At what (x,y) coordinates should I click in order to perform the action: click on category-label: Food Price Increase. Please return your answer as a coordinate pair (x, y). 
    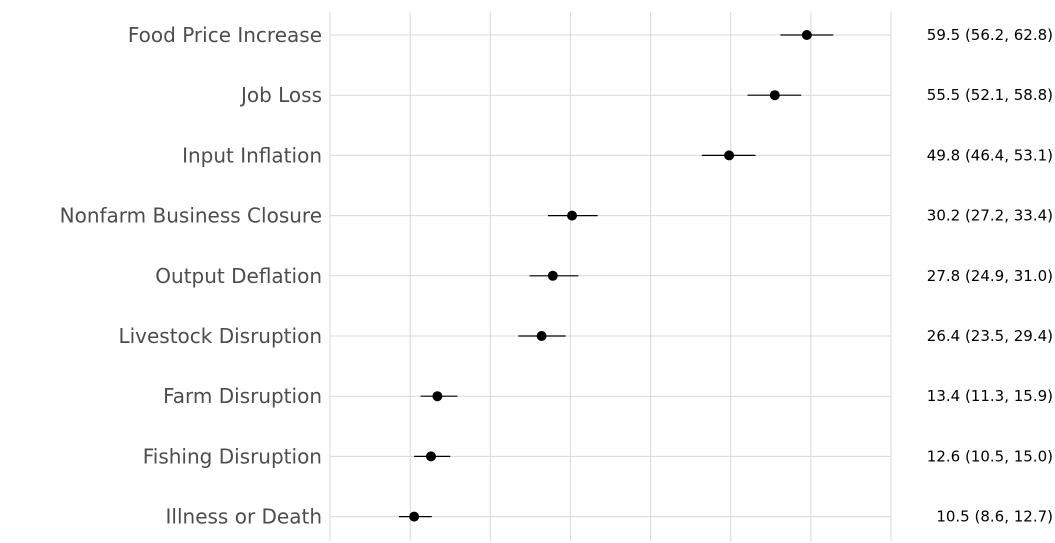
    Looking at the image, I should click on (225, 35).